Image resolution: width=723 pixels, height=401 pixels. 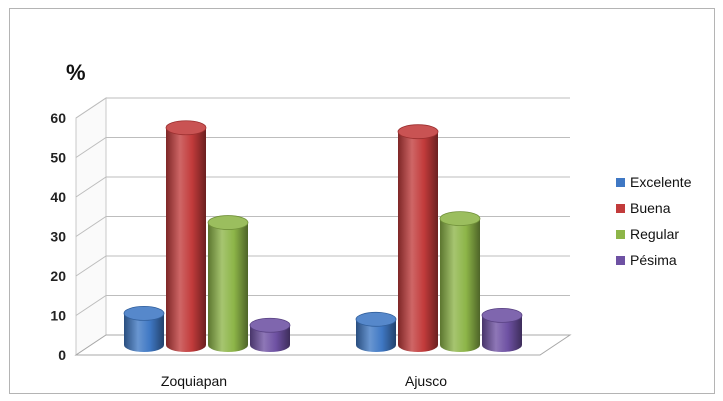 I want to click on bar-excelente-ajusco, so click(x=376, y=331).